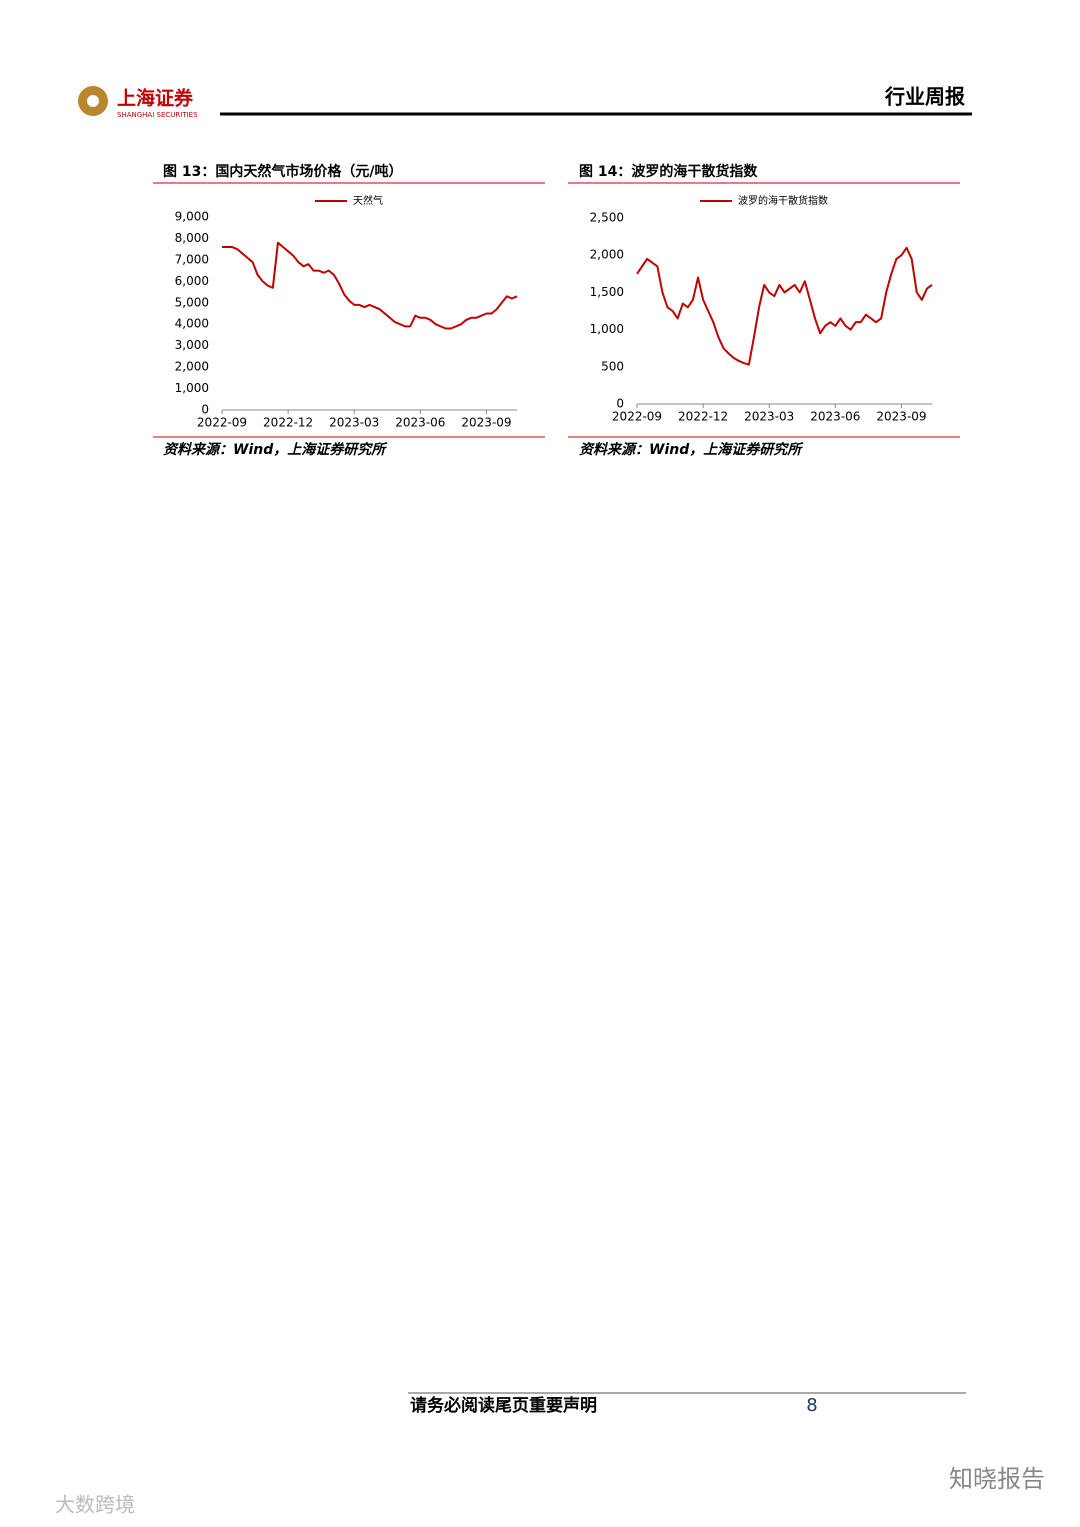  I want to click on y-tick-label: 2,500, so click(607, 218).